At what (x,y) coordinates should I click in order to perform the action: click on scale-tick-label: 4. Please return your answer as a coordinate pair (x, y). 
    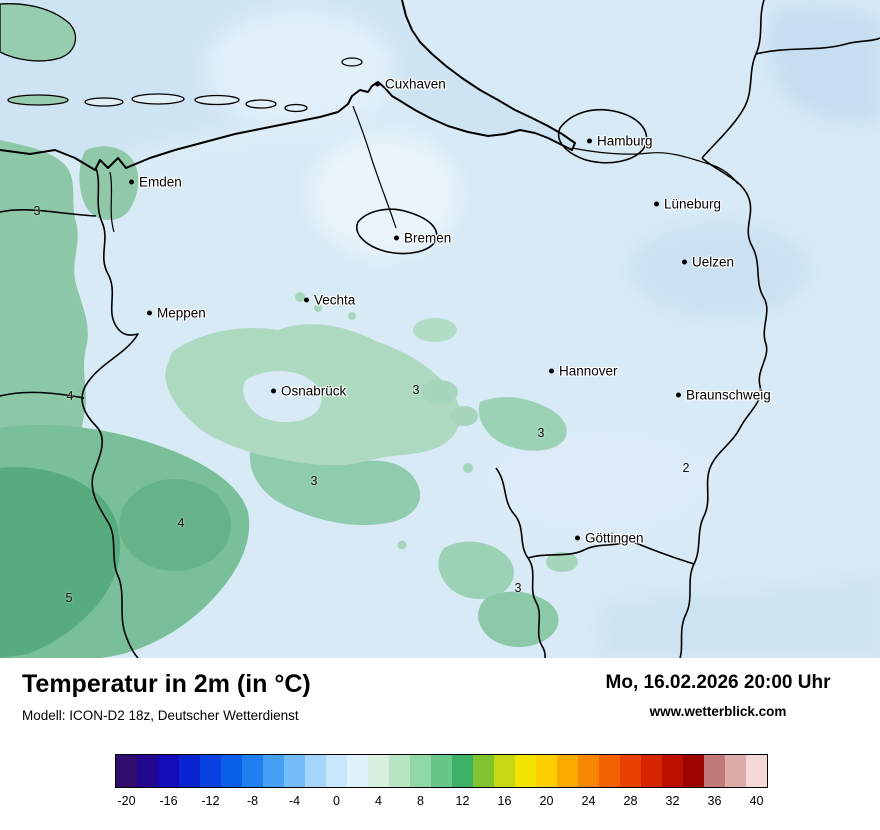
    Looking at the image, I should click on (378, 801).